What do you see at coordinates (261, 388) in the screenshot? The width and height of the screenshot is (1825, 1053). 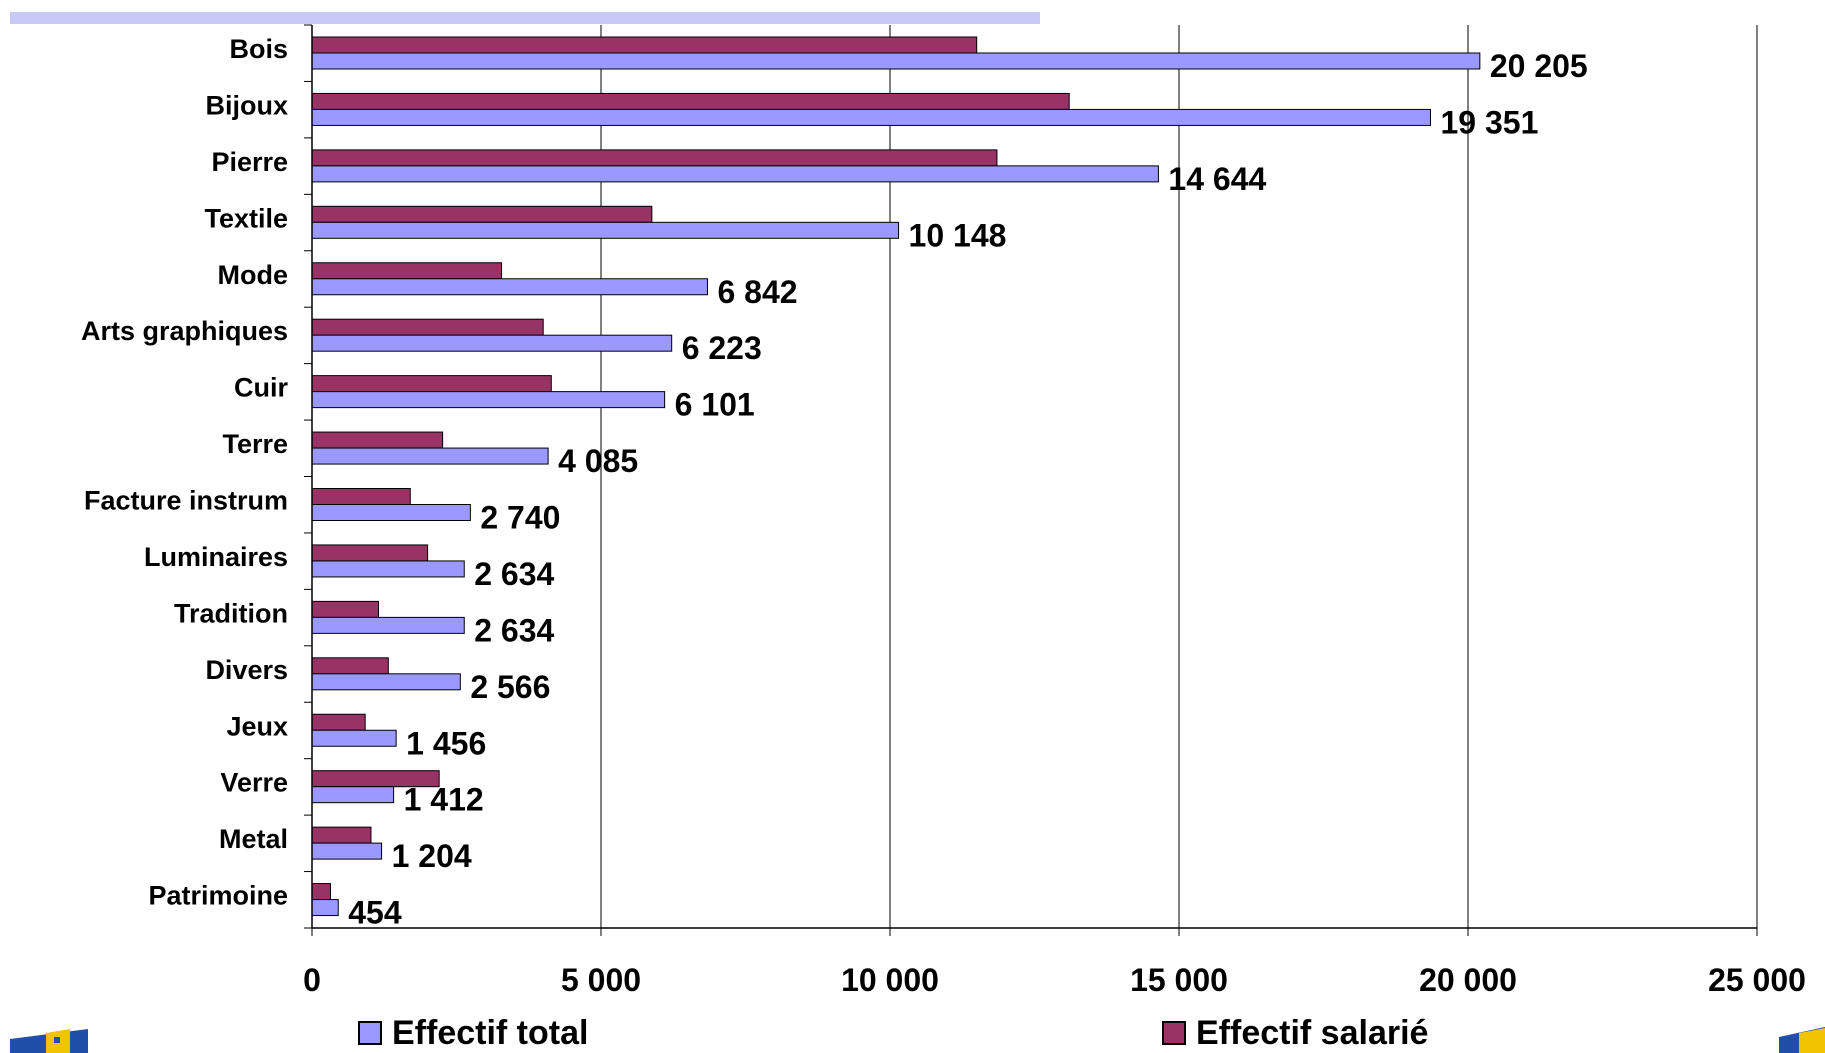 I see `category-label: Cuir` at bounding box center [261, 388].